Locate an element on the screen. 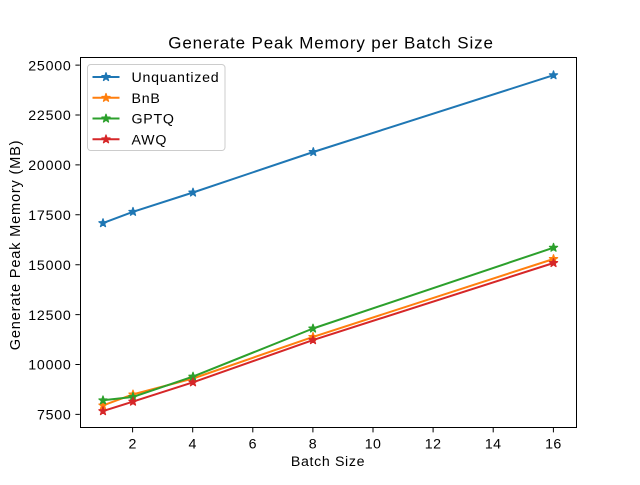  svg-text: BnB is located at coordinates (146, 99).